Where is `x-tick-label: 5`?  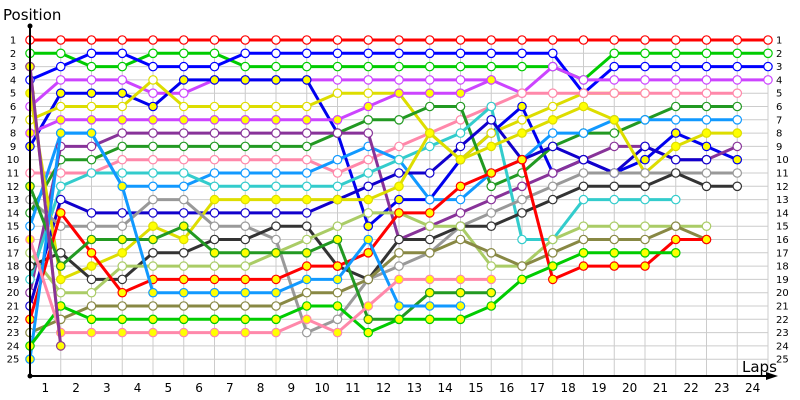 x-tick-label: 5 is located at coordinates (169, 388).